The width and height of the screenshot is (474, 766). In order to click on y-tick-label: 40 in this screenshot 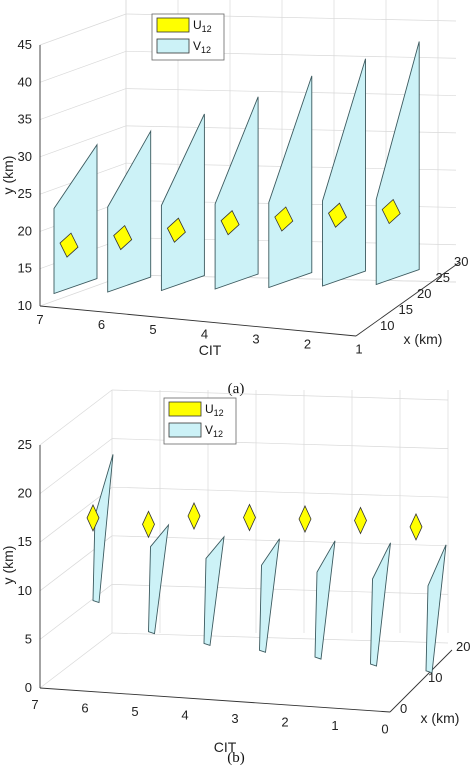, I will do `click(25, 81)`.